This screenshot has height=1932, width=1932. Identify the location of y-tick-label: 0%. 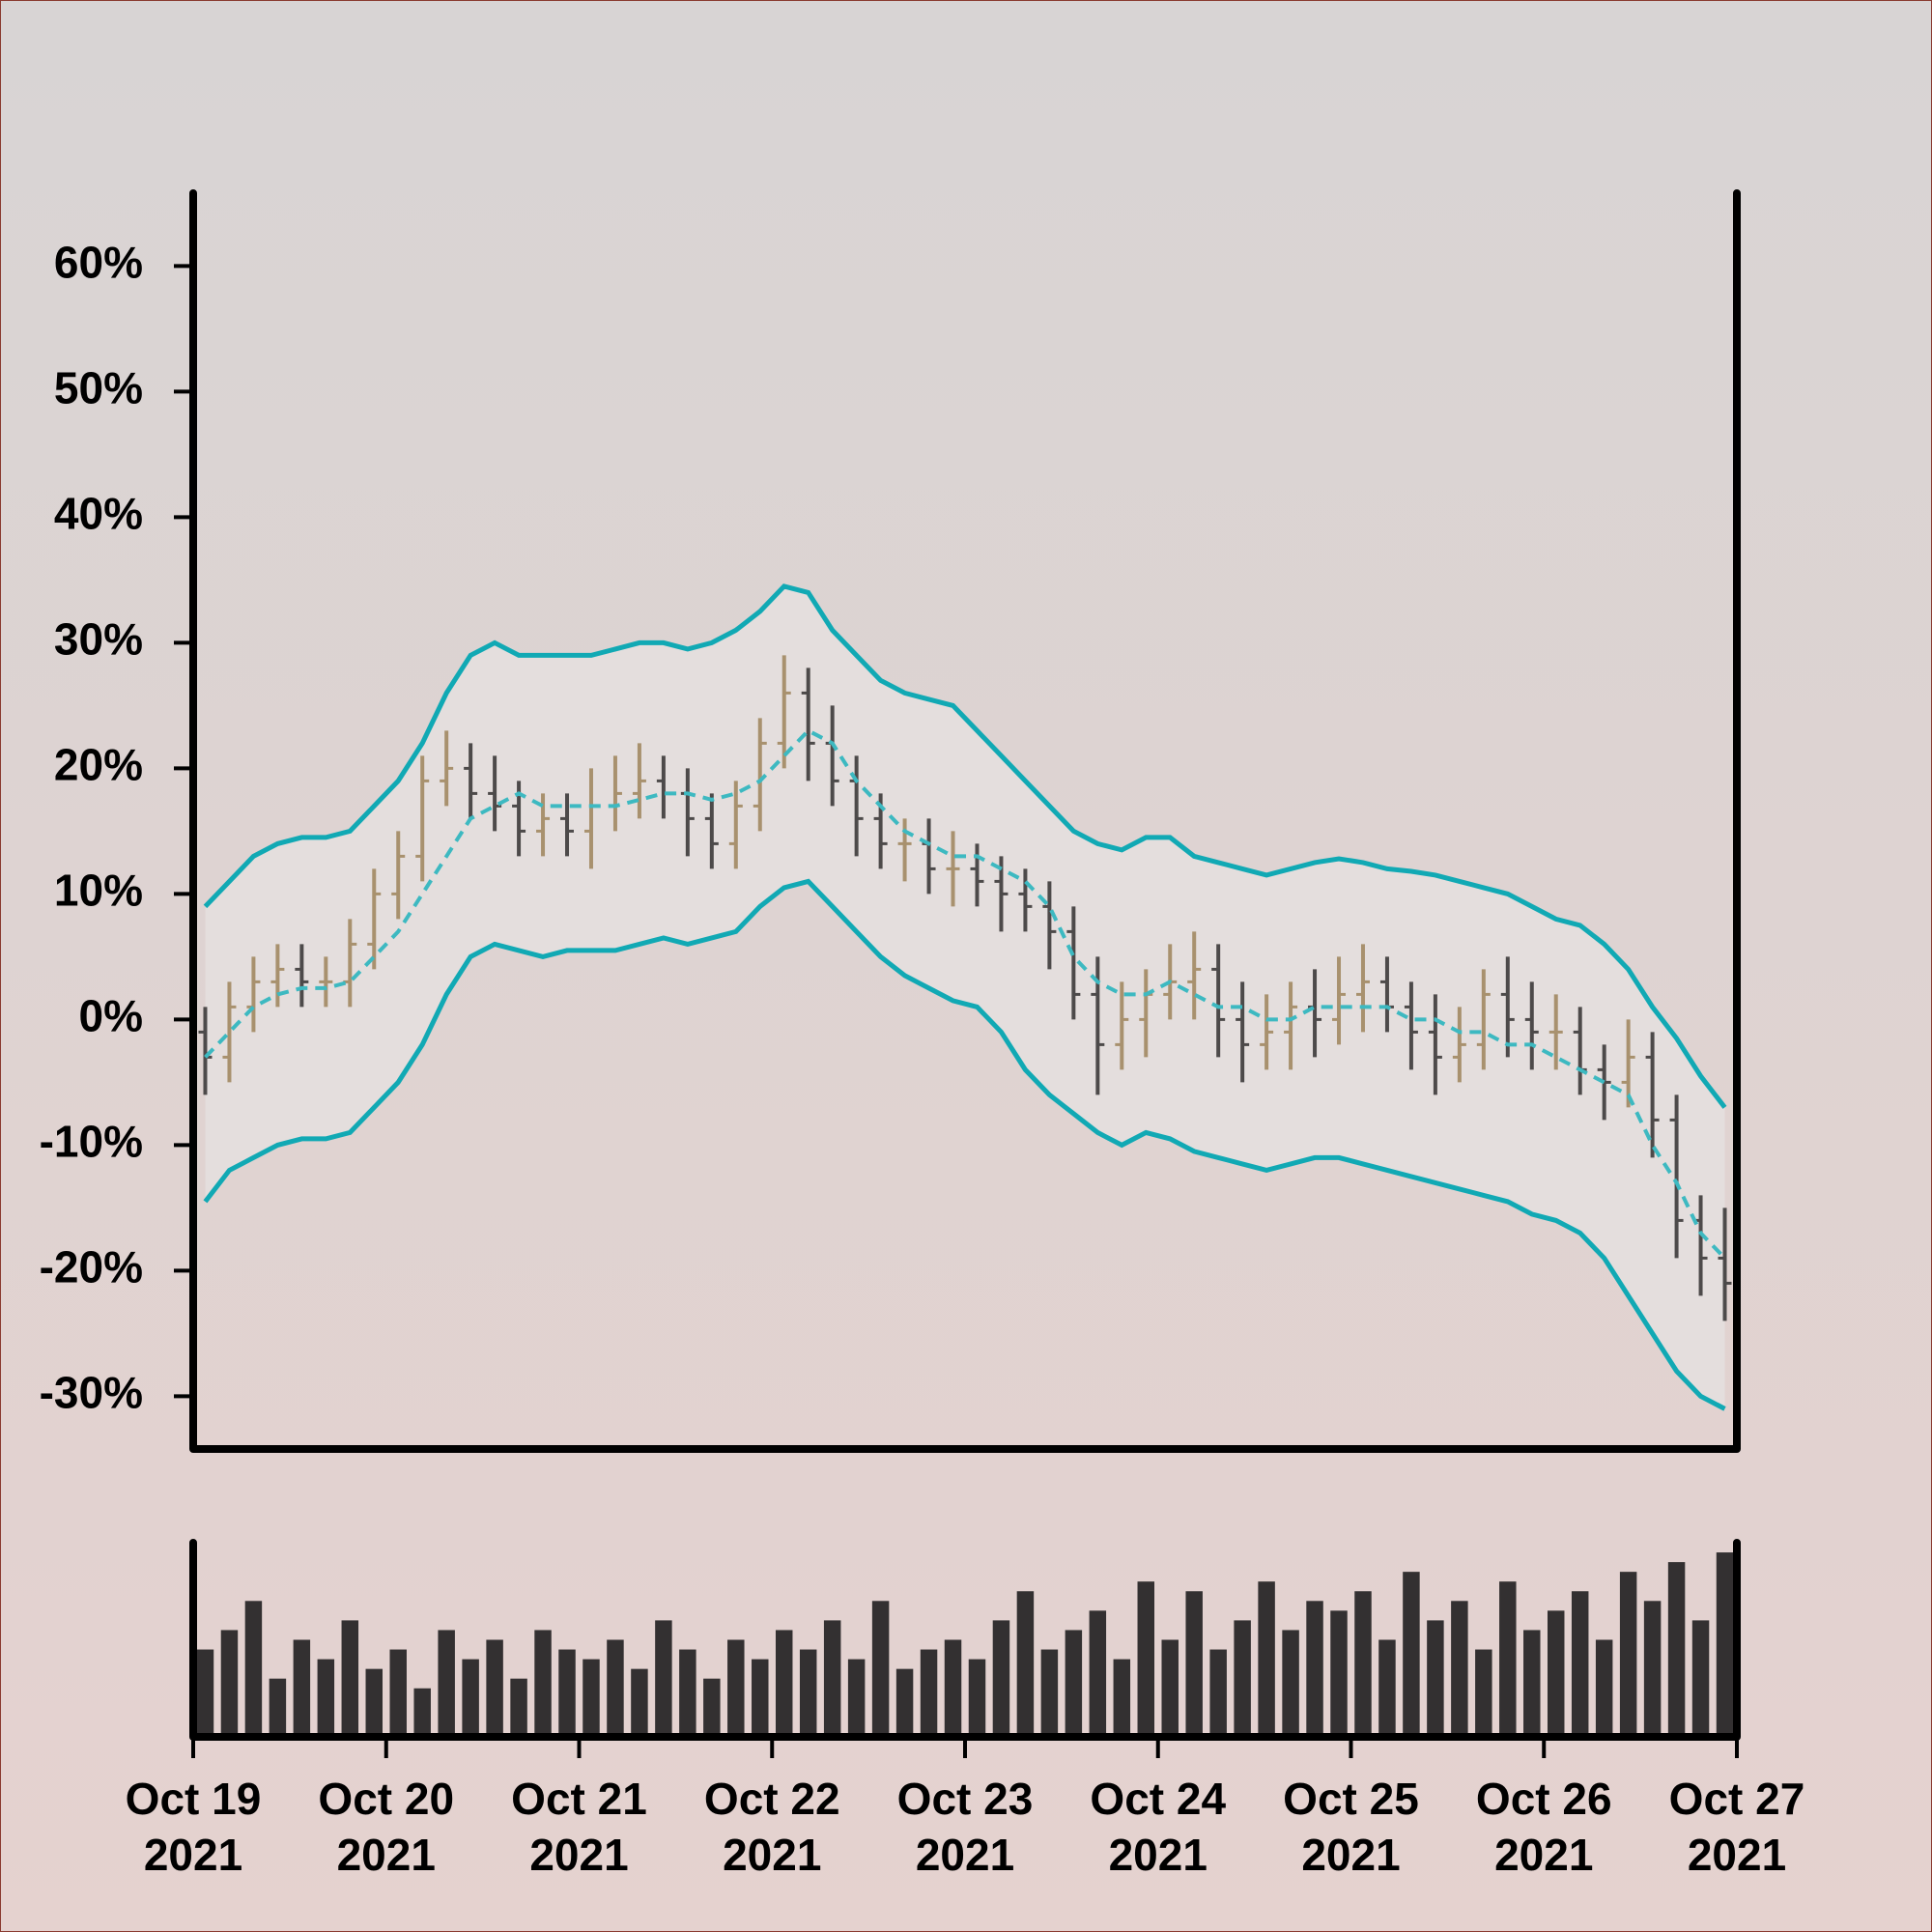
(111, 1016).